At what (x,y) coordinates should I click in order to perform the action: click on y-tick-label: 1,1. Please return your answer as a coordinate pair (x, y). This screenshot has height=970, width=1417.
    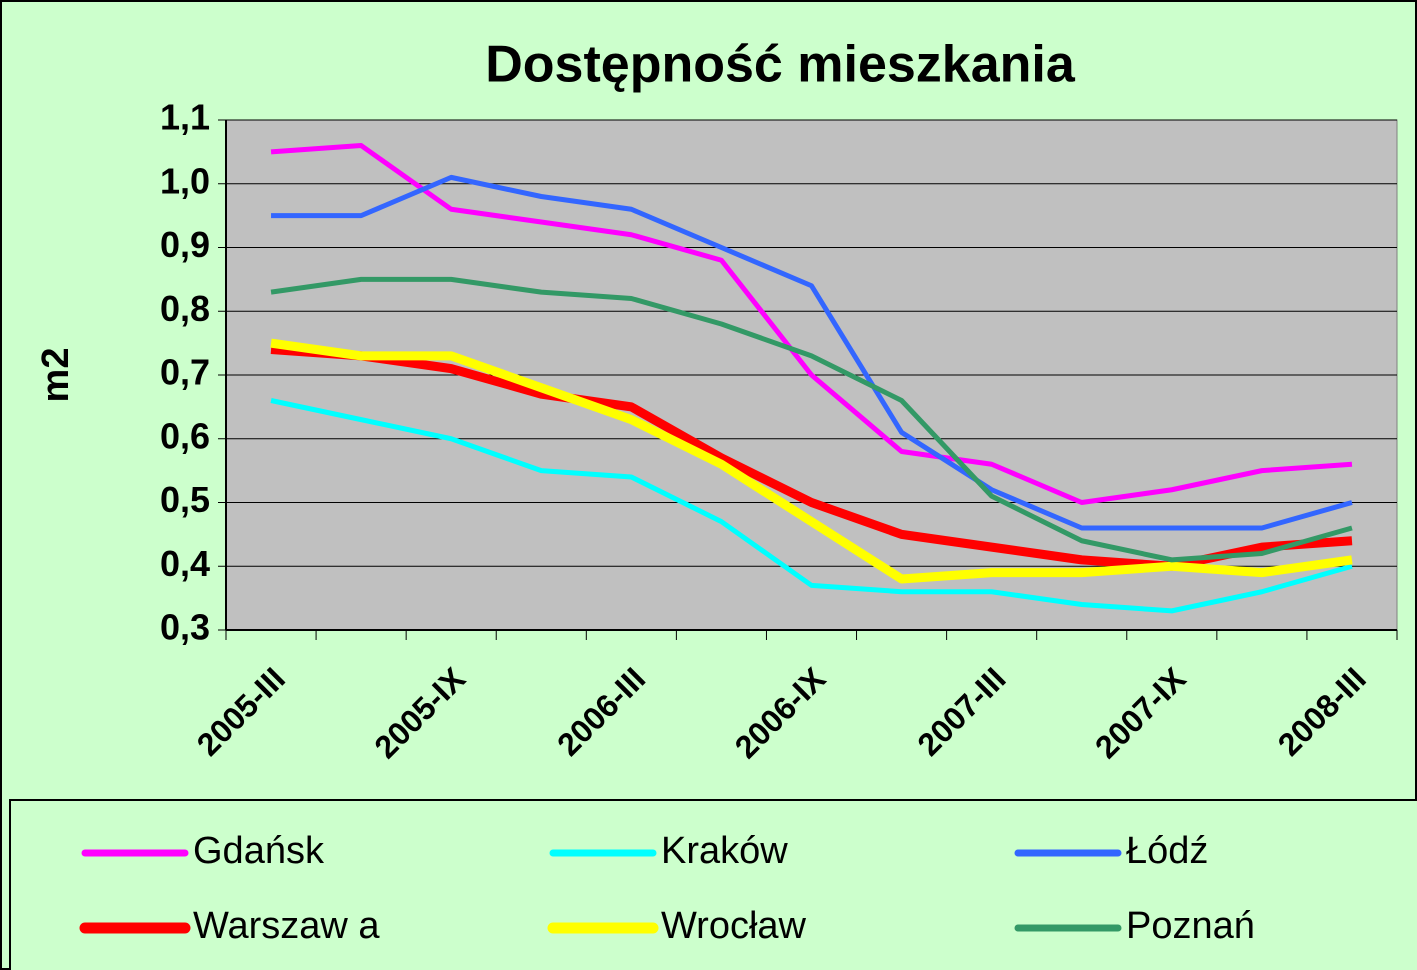
    Looking at the image, I should click on (185, 117).